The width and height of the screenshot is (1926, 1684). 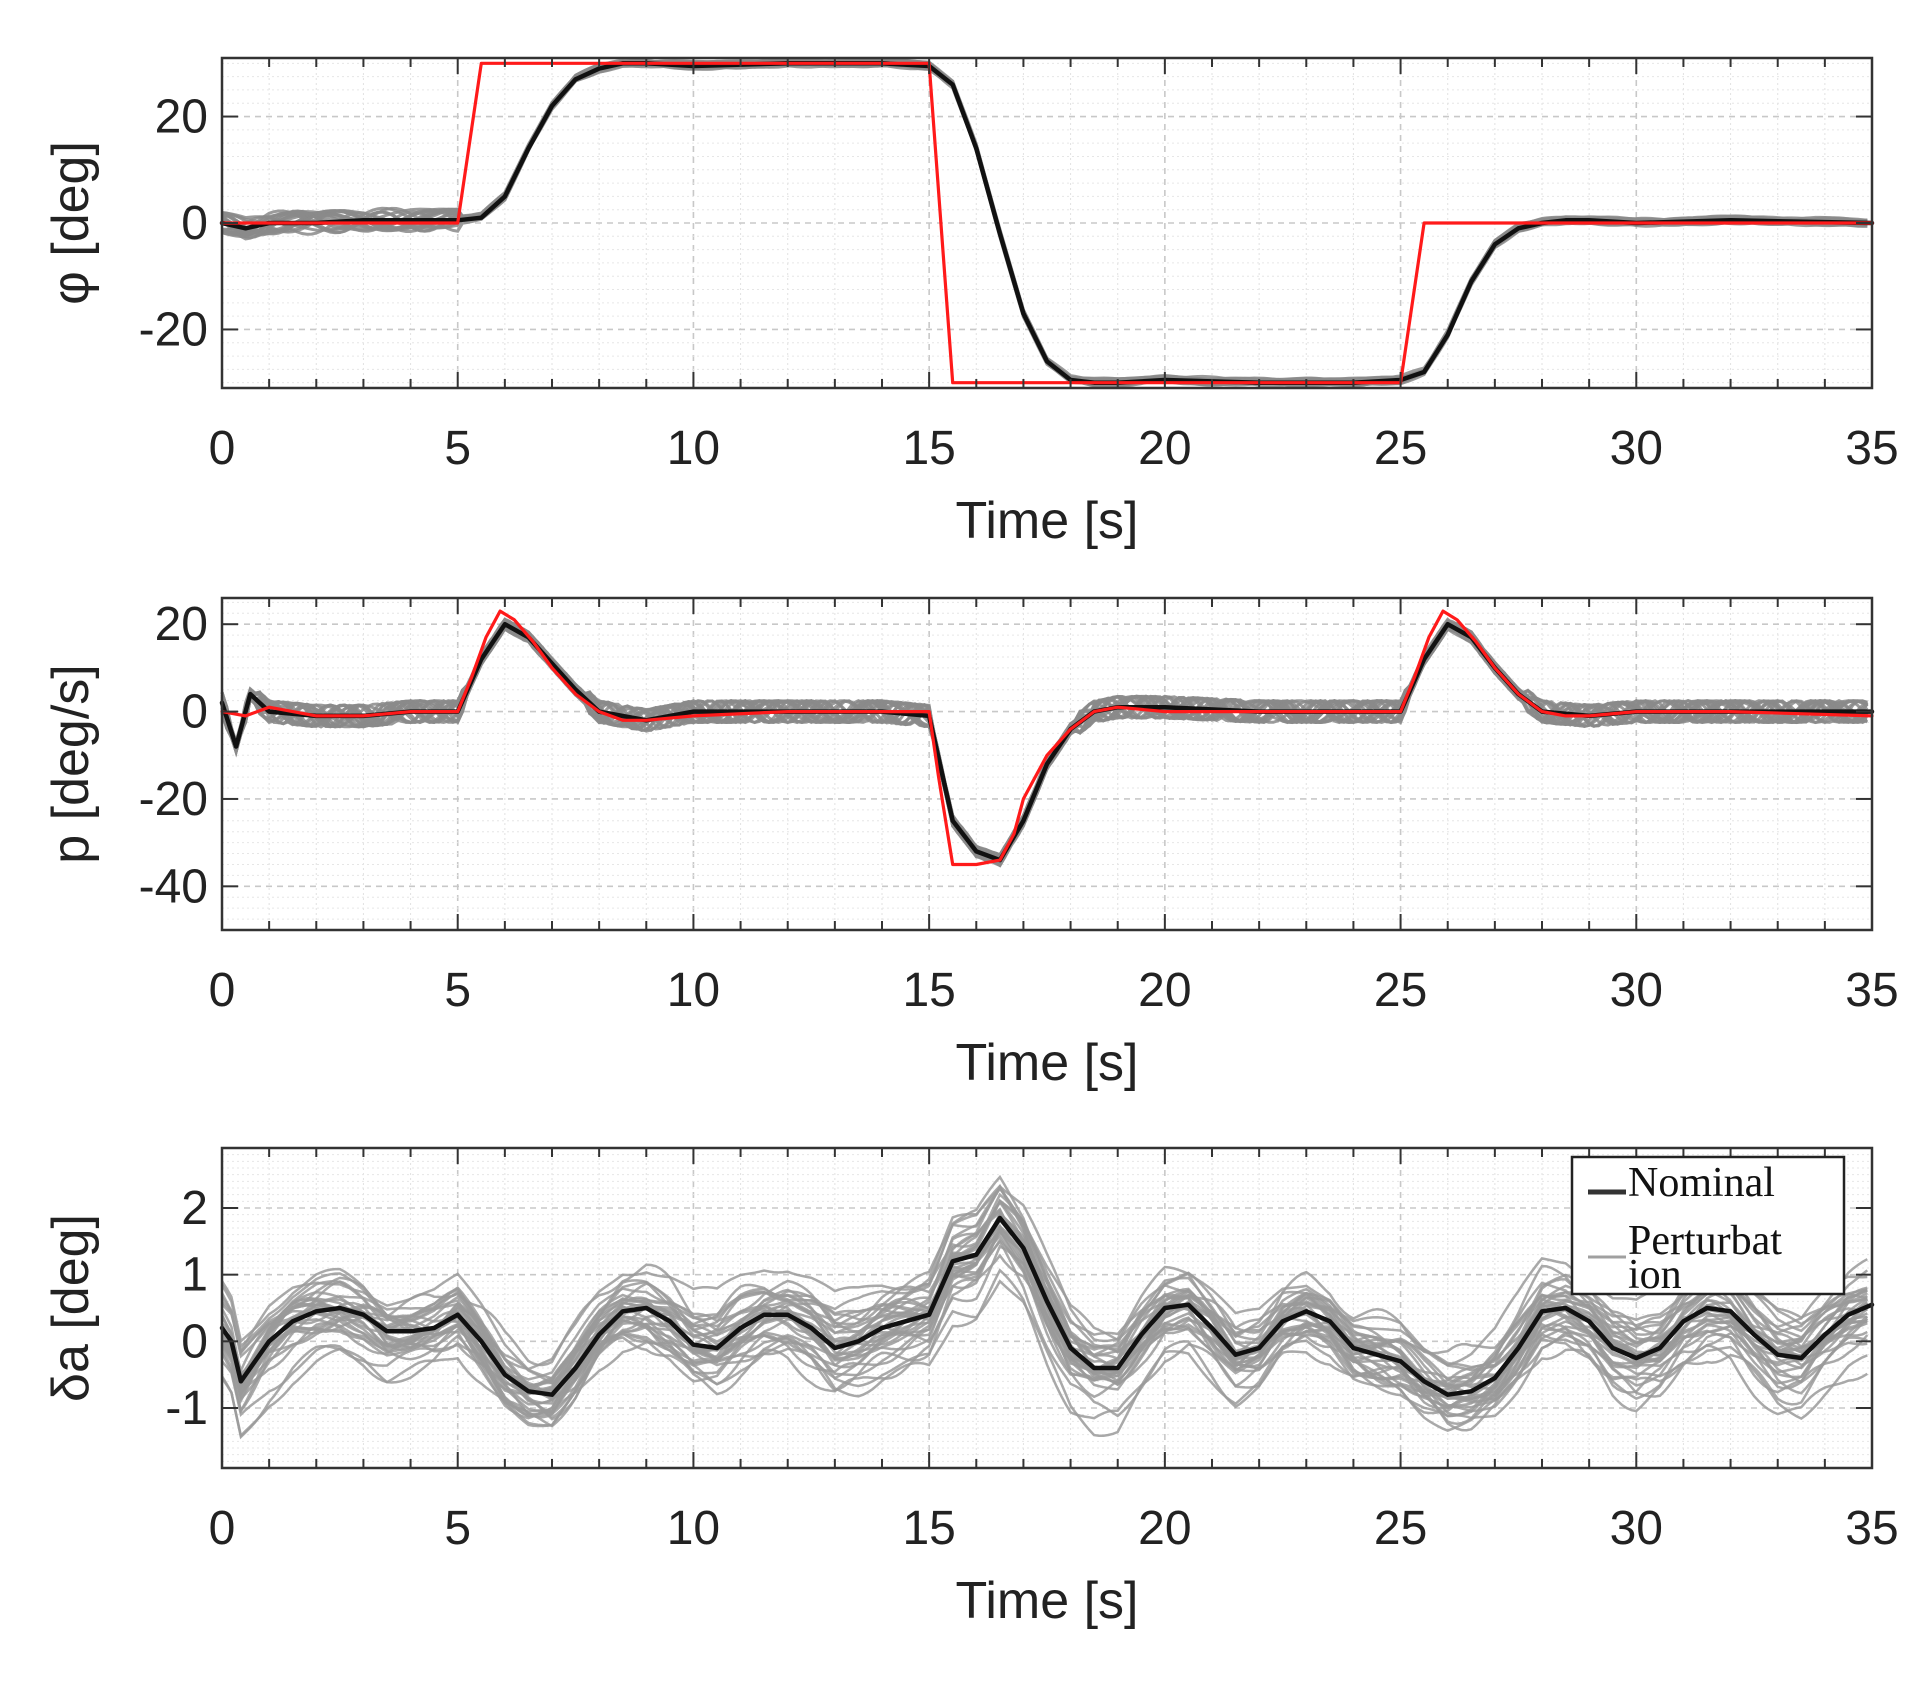 I want to click on legend-label-perturbation: Perturbat, so click(x=1705, y=1241).